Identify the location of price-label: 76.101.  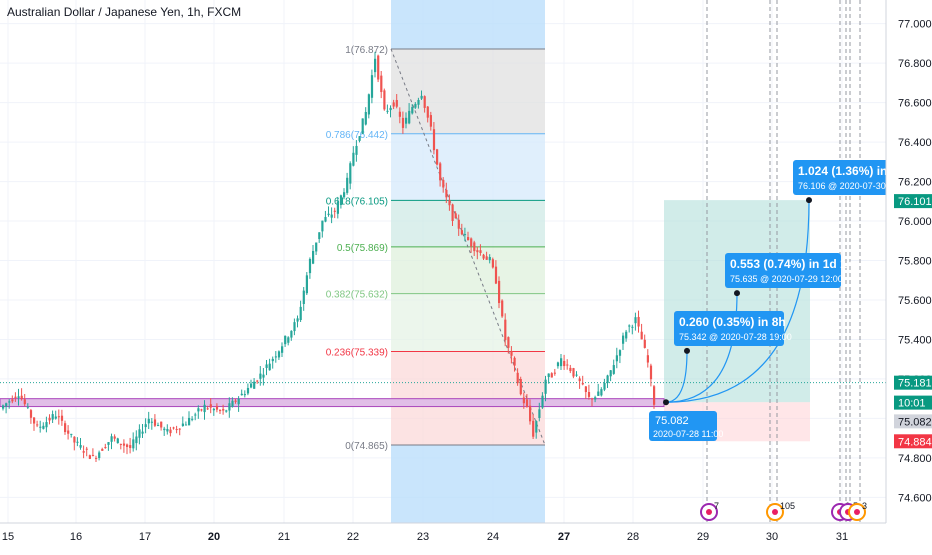
(913, 201).